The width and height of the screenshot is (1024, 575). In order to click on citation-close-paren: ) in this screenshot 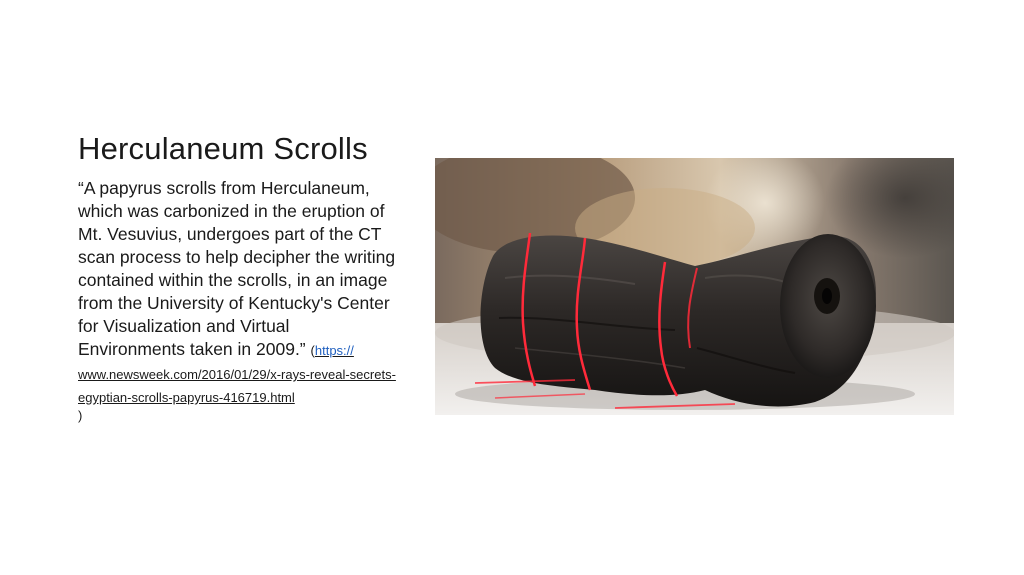, I will do `click(80, 415)`.